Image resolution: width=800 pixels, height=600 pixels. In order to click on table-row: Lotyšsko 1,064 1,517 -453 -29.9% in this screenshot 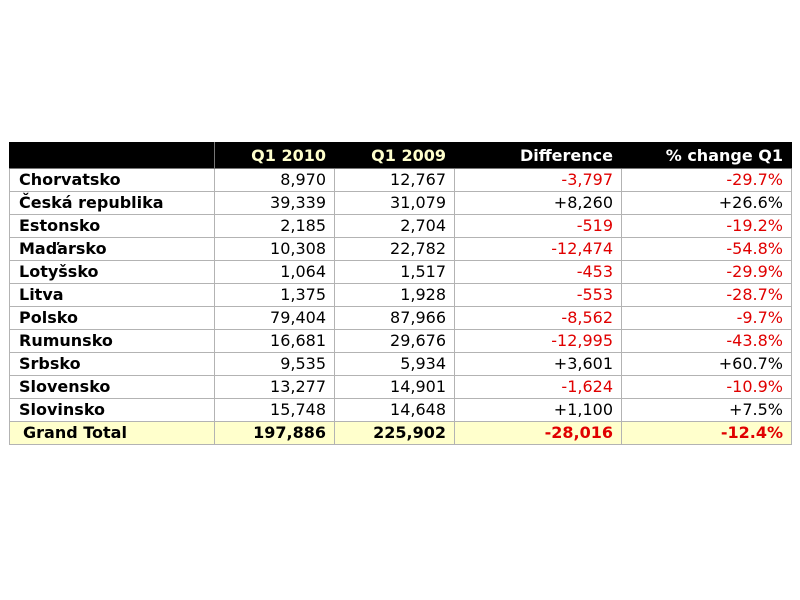, I will do `click(400, 272)`.